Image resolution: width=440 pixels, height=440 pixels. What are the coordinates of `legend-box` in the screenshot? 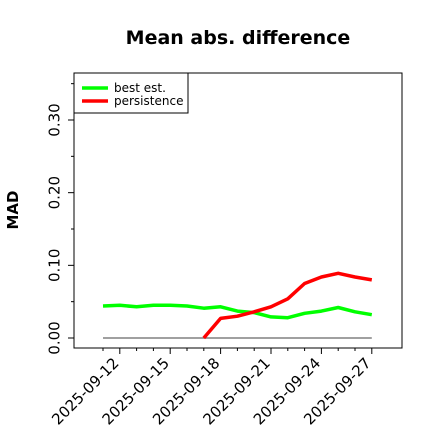 It's located at (131, 93).